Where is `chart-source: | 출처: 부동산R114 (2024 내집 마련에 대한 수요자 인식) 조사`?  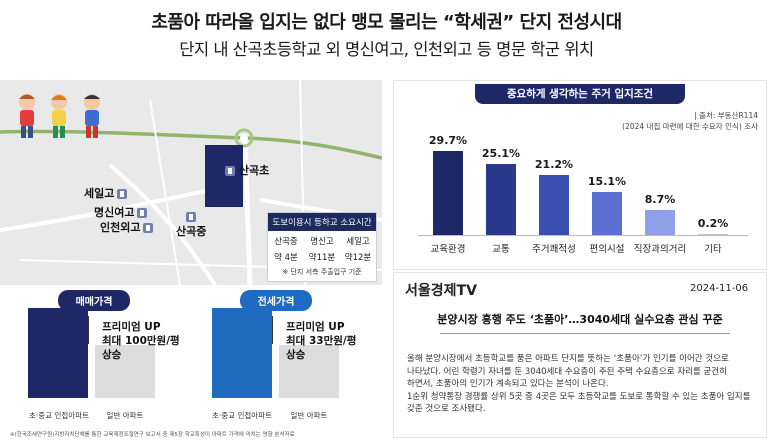
chart-source: | 출처: 부동산R114 (2024 내집 마련에 대한 수요자 인식) 조사 is located at coordinates (690, 121).